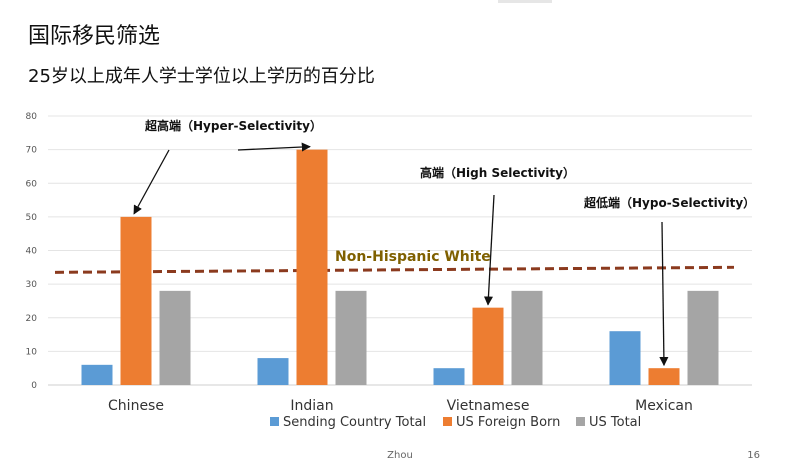  What do you see at coordinates (32, 285) in the screenshot?
I see `y-tick-label: 30` at bounding box center [32, 285].